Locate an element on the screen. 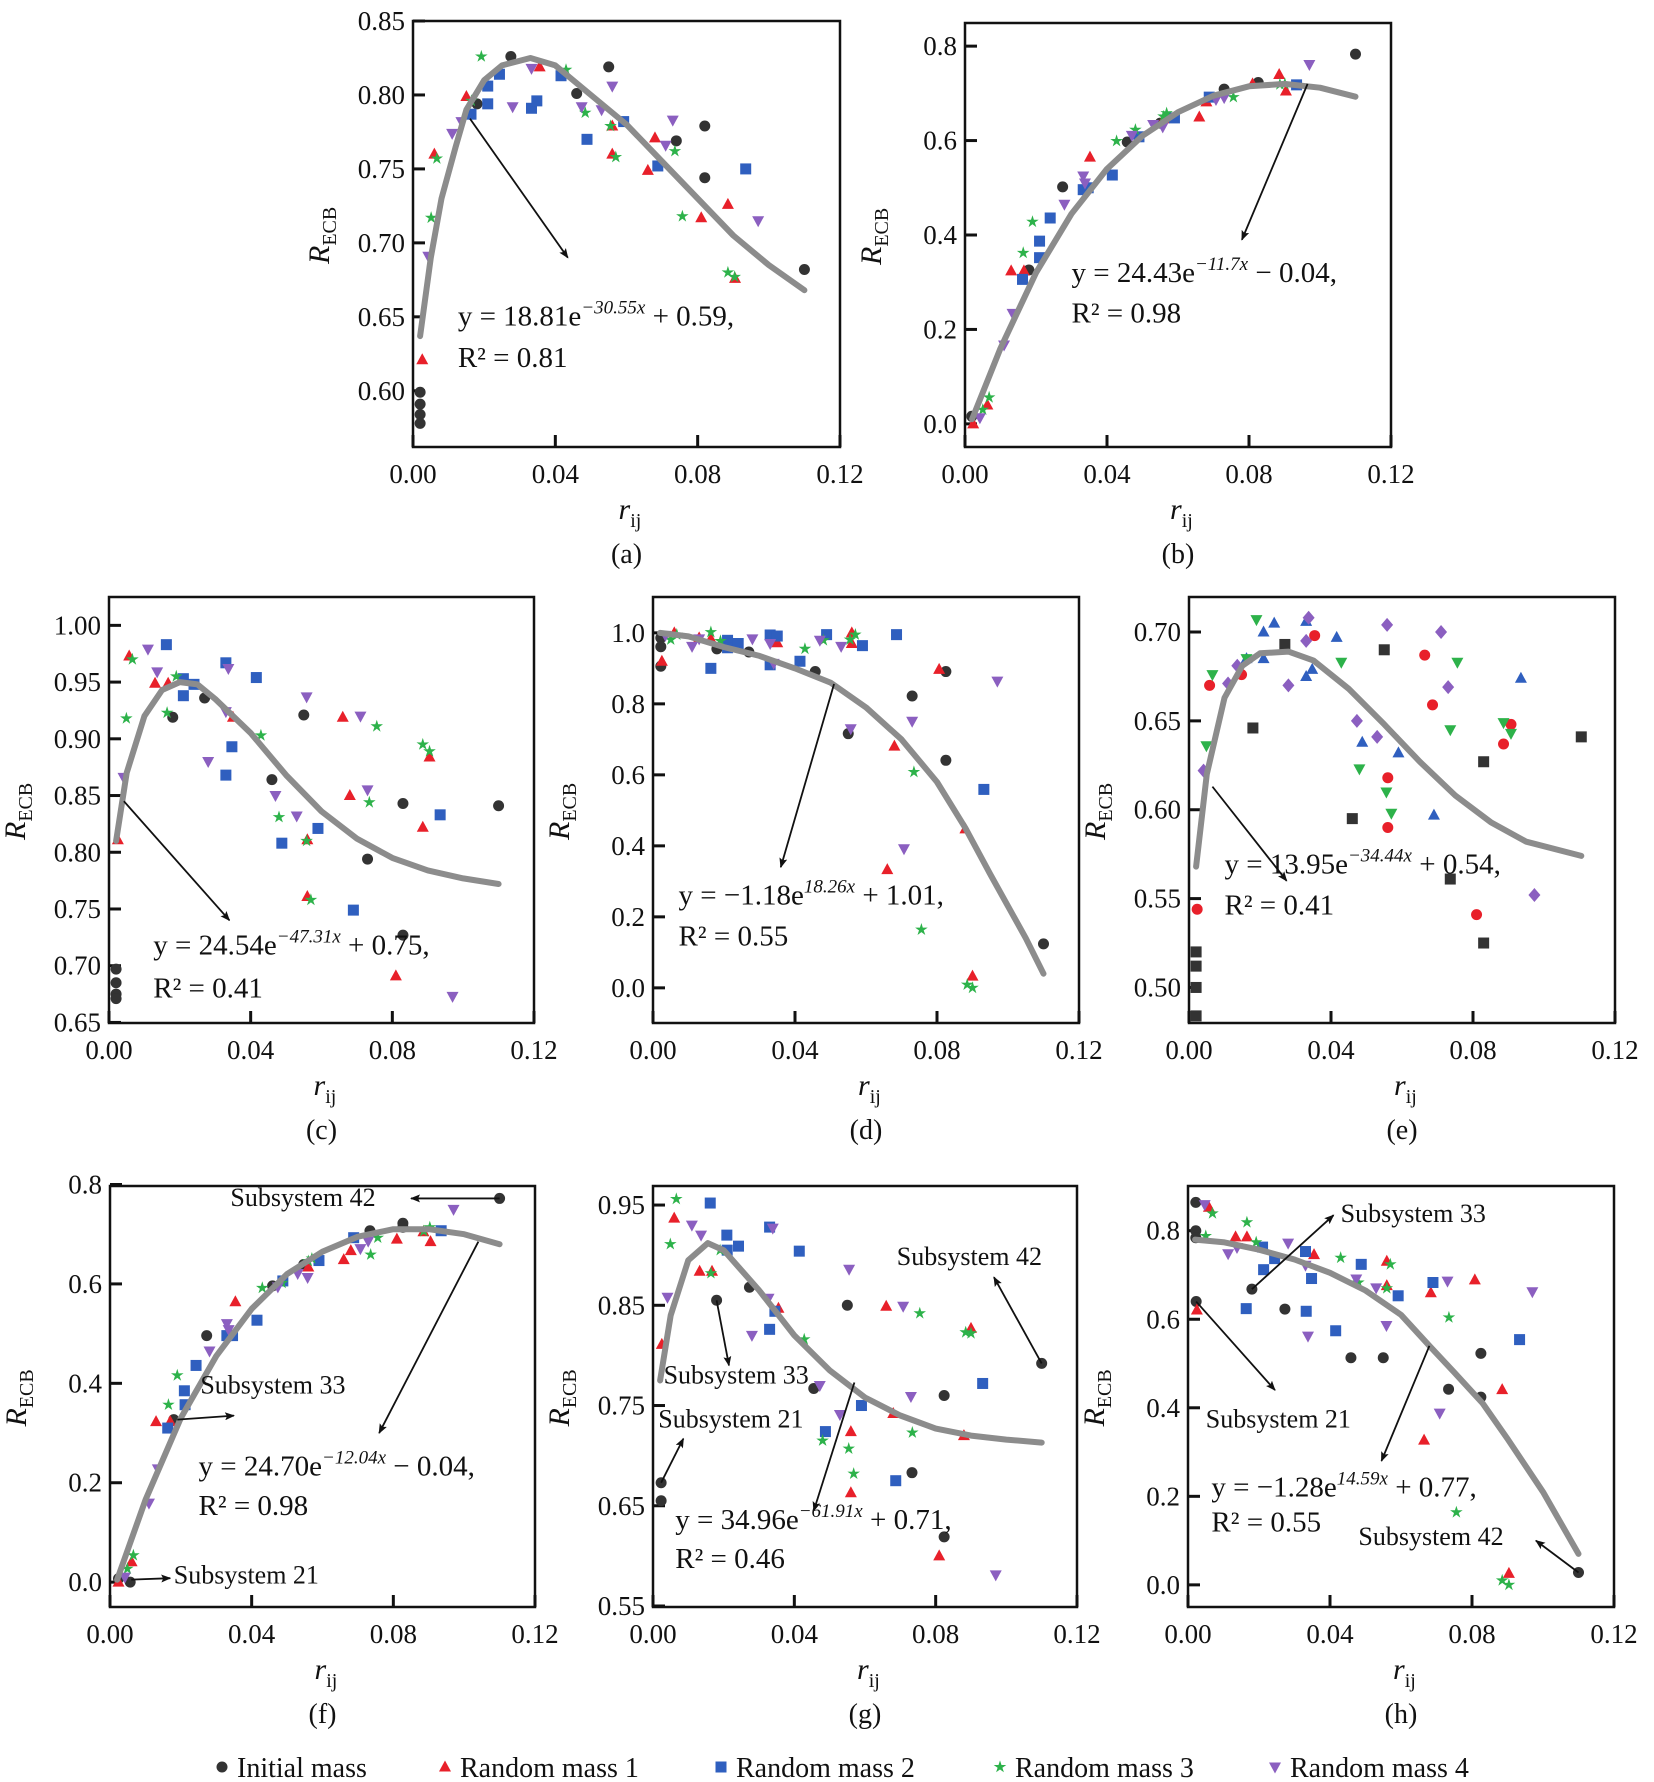  plot-frame is located at coordinates (1401, 1396).